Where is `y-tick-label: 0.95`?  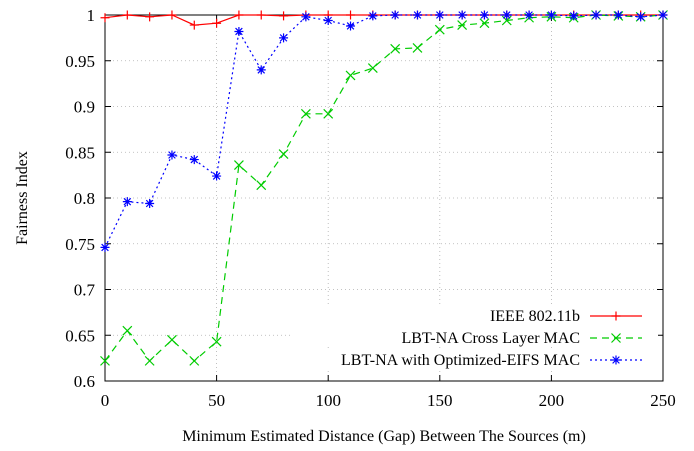
y-tick-label: 0.95 is located at coordinates (80, 61).